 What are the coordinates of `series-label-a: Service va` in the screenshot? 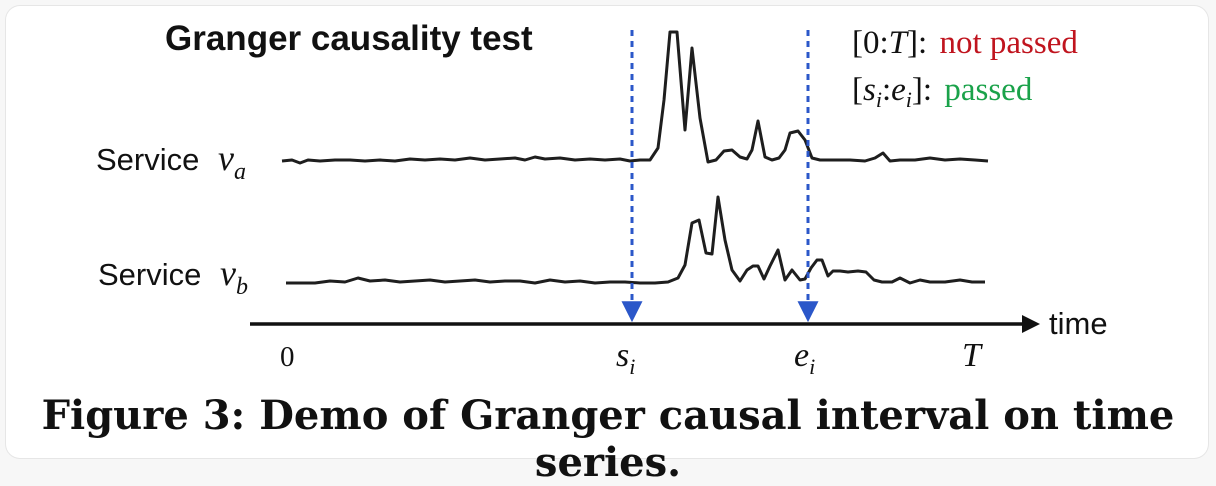 It's located at (171, 161).